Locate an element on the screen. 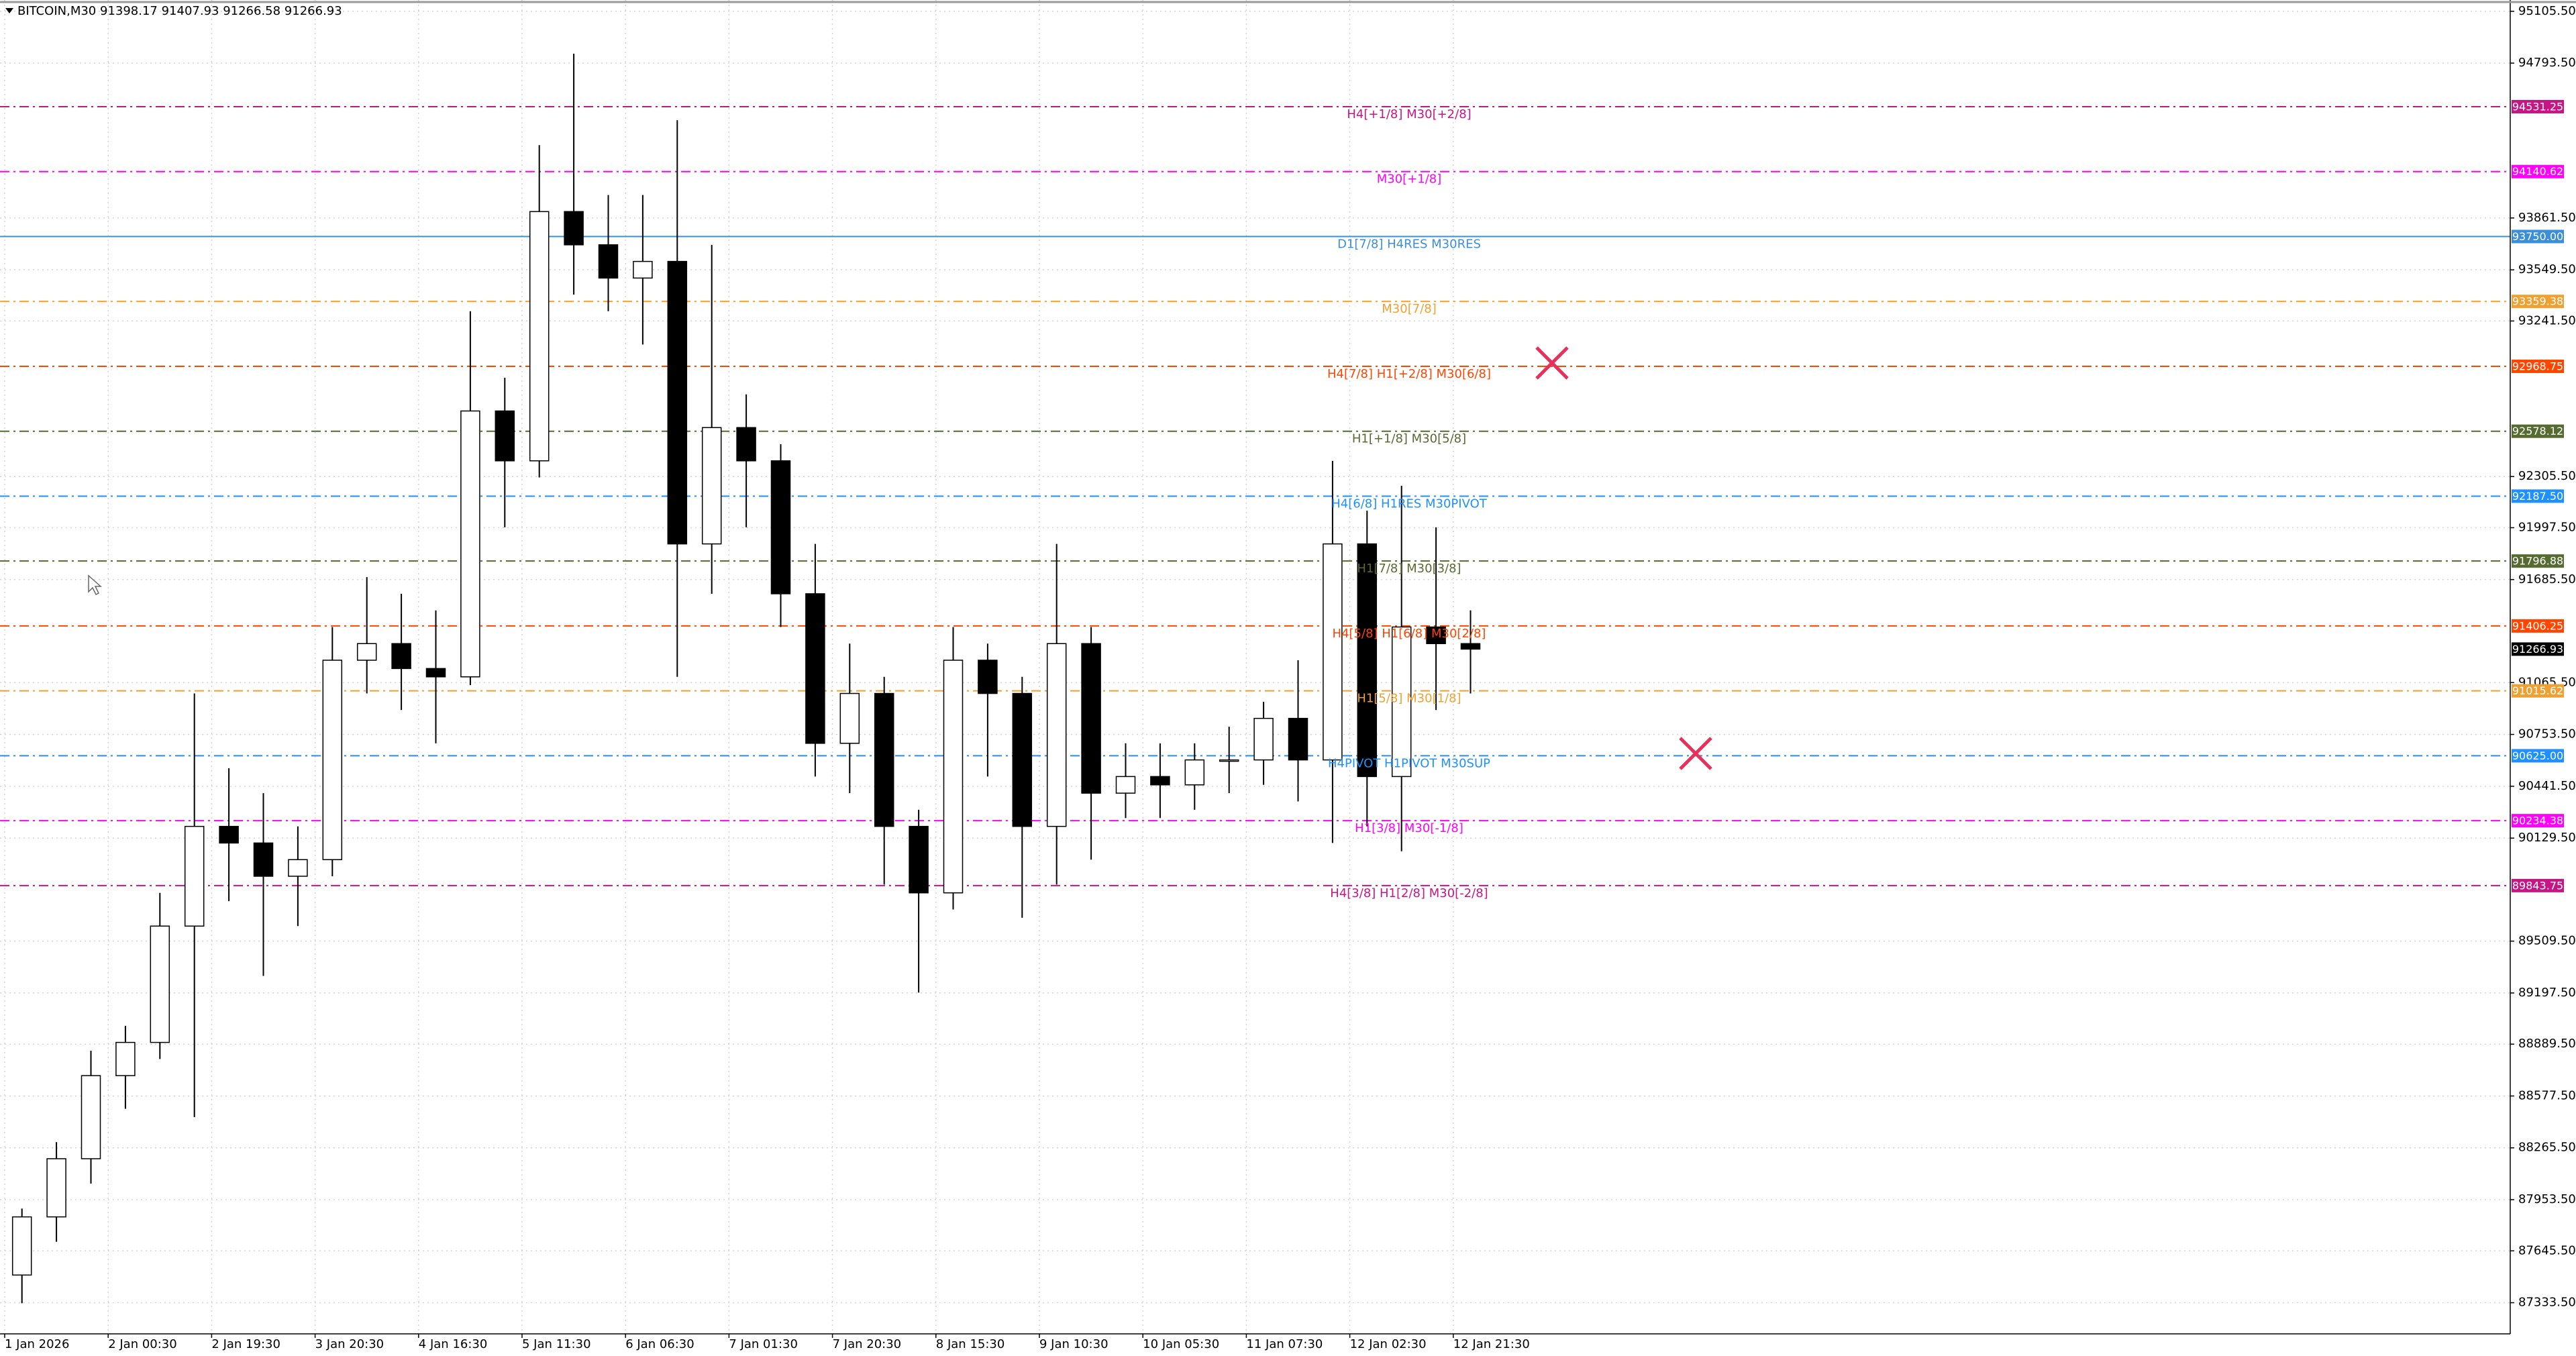  level-label: H4[5/8] H1[6/8] M30[2/8] is located at coordinates (1409, 634).